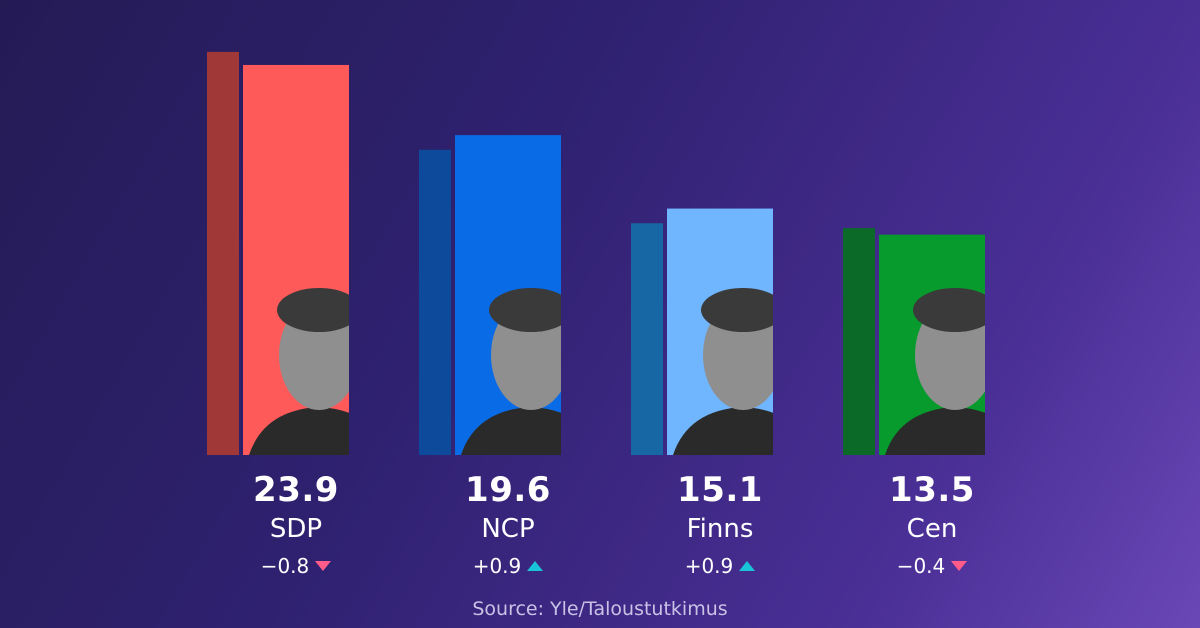  Describe the element at coordinates (720, 490) in the screenshot. I see `value-label-finns: 15.1` at that location.